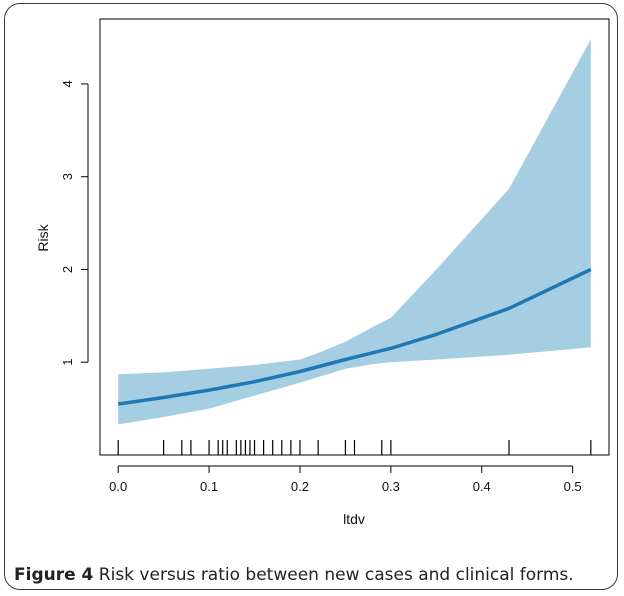 The height and width of the screenshot is (596, 624). I want to click on x-tick-label: 0.0, so click(118, 486).